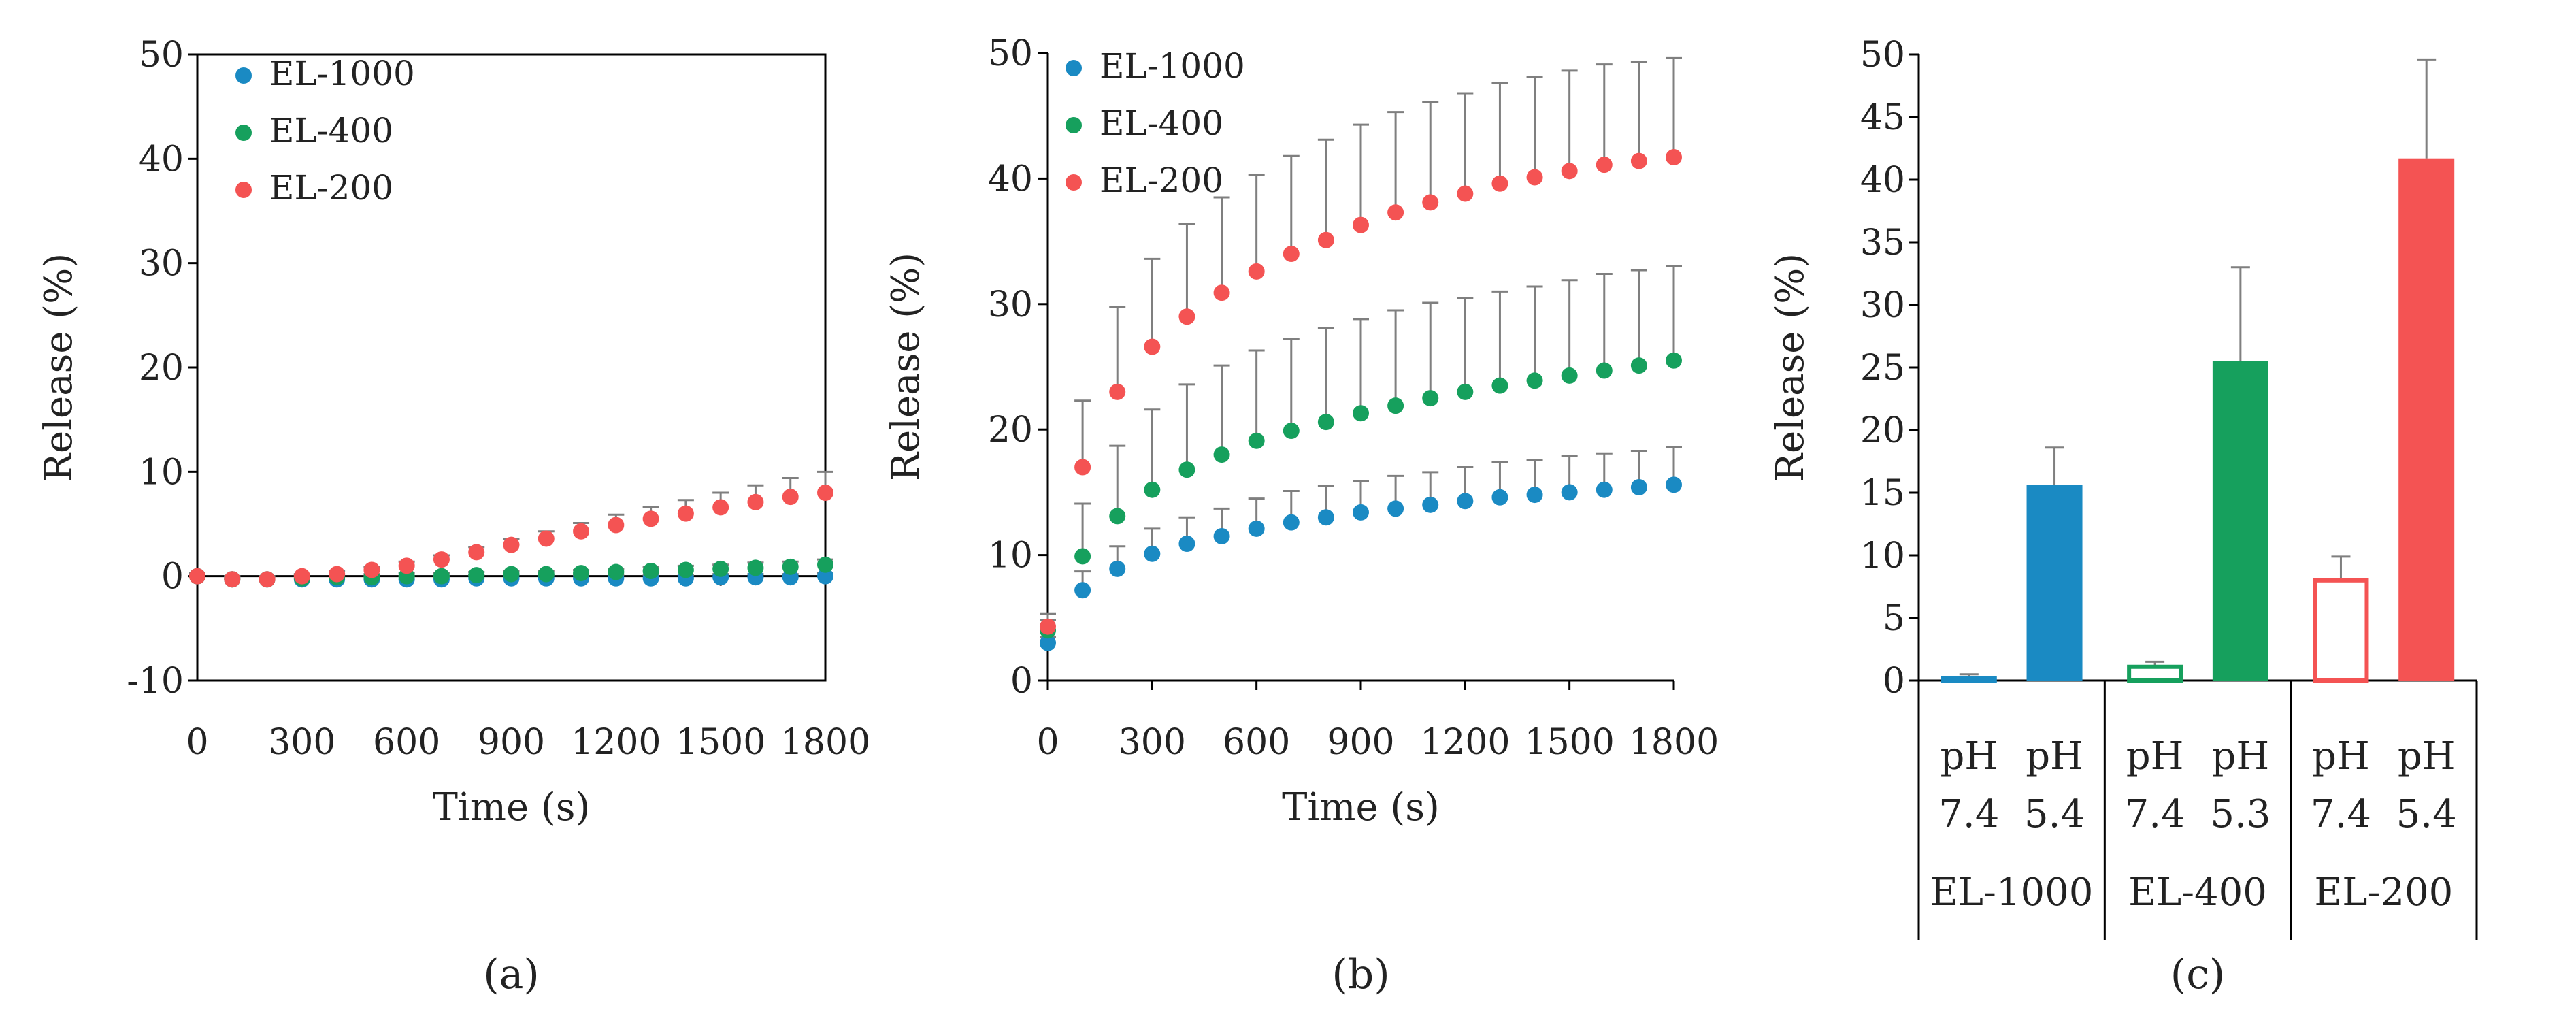  I want to click on y-tick-label: 0, so click(173, 577).